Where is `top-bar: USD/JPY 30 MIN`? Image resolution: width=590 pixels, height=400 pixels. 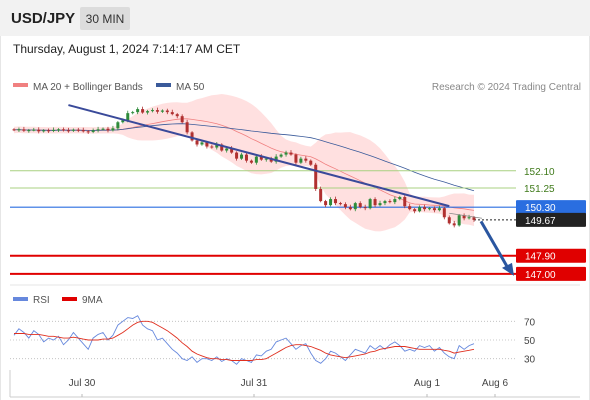
top-bar: USD/JPY 30 MIN is located at coordinates (295, 18).